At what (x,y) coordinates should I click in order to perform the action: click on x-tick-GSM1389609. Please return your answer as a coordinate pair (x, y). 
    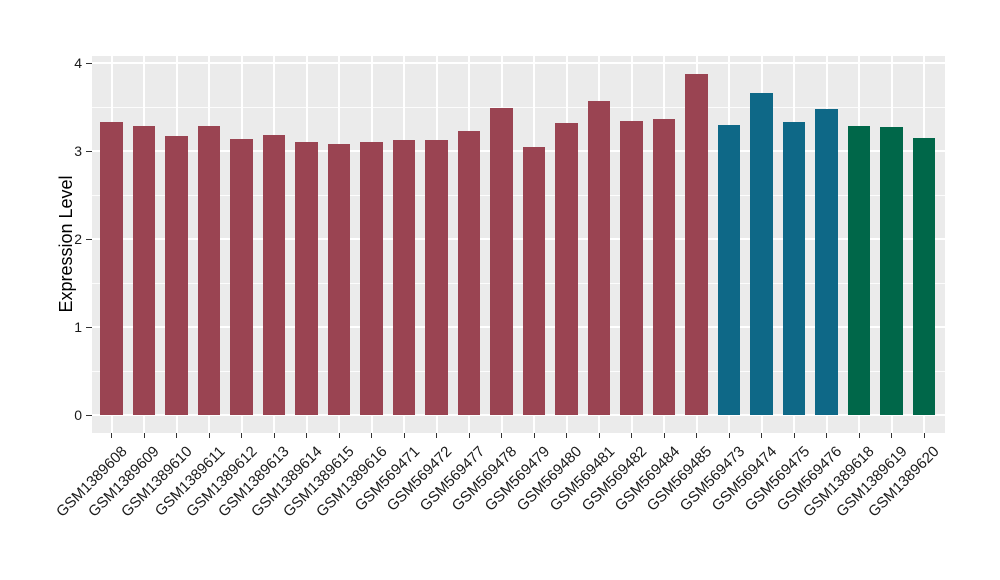
    Looking at the image, I should click on (144, 435).